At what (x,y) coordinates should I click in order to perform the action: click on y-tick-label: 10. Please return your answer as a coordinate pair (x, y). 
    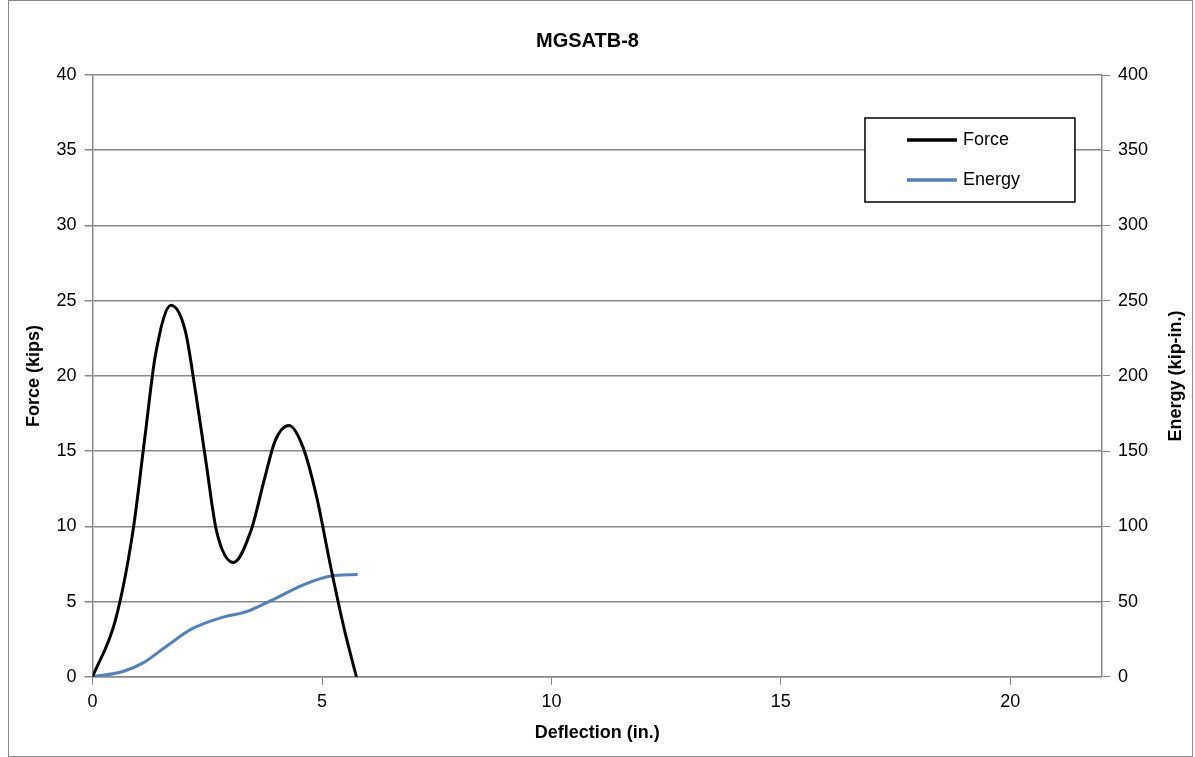
    Looking at the image, I should click on (66, 525).